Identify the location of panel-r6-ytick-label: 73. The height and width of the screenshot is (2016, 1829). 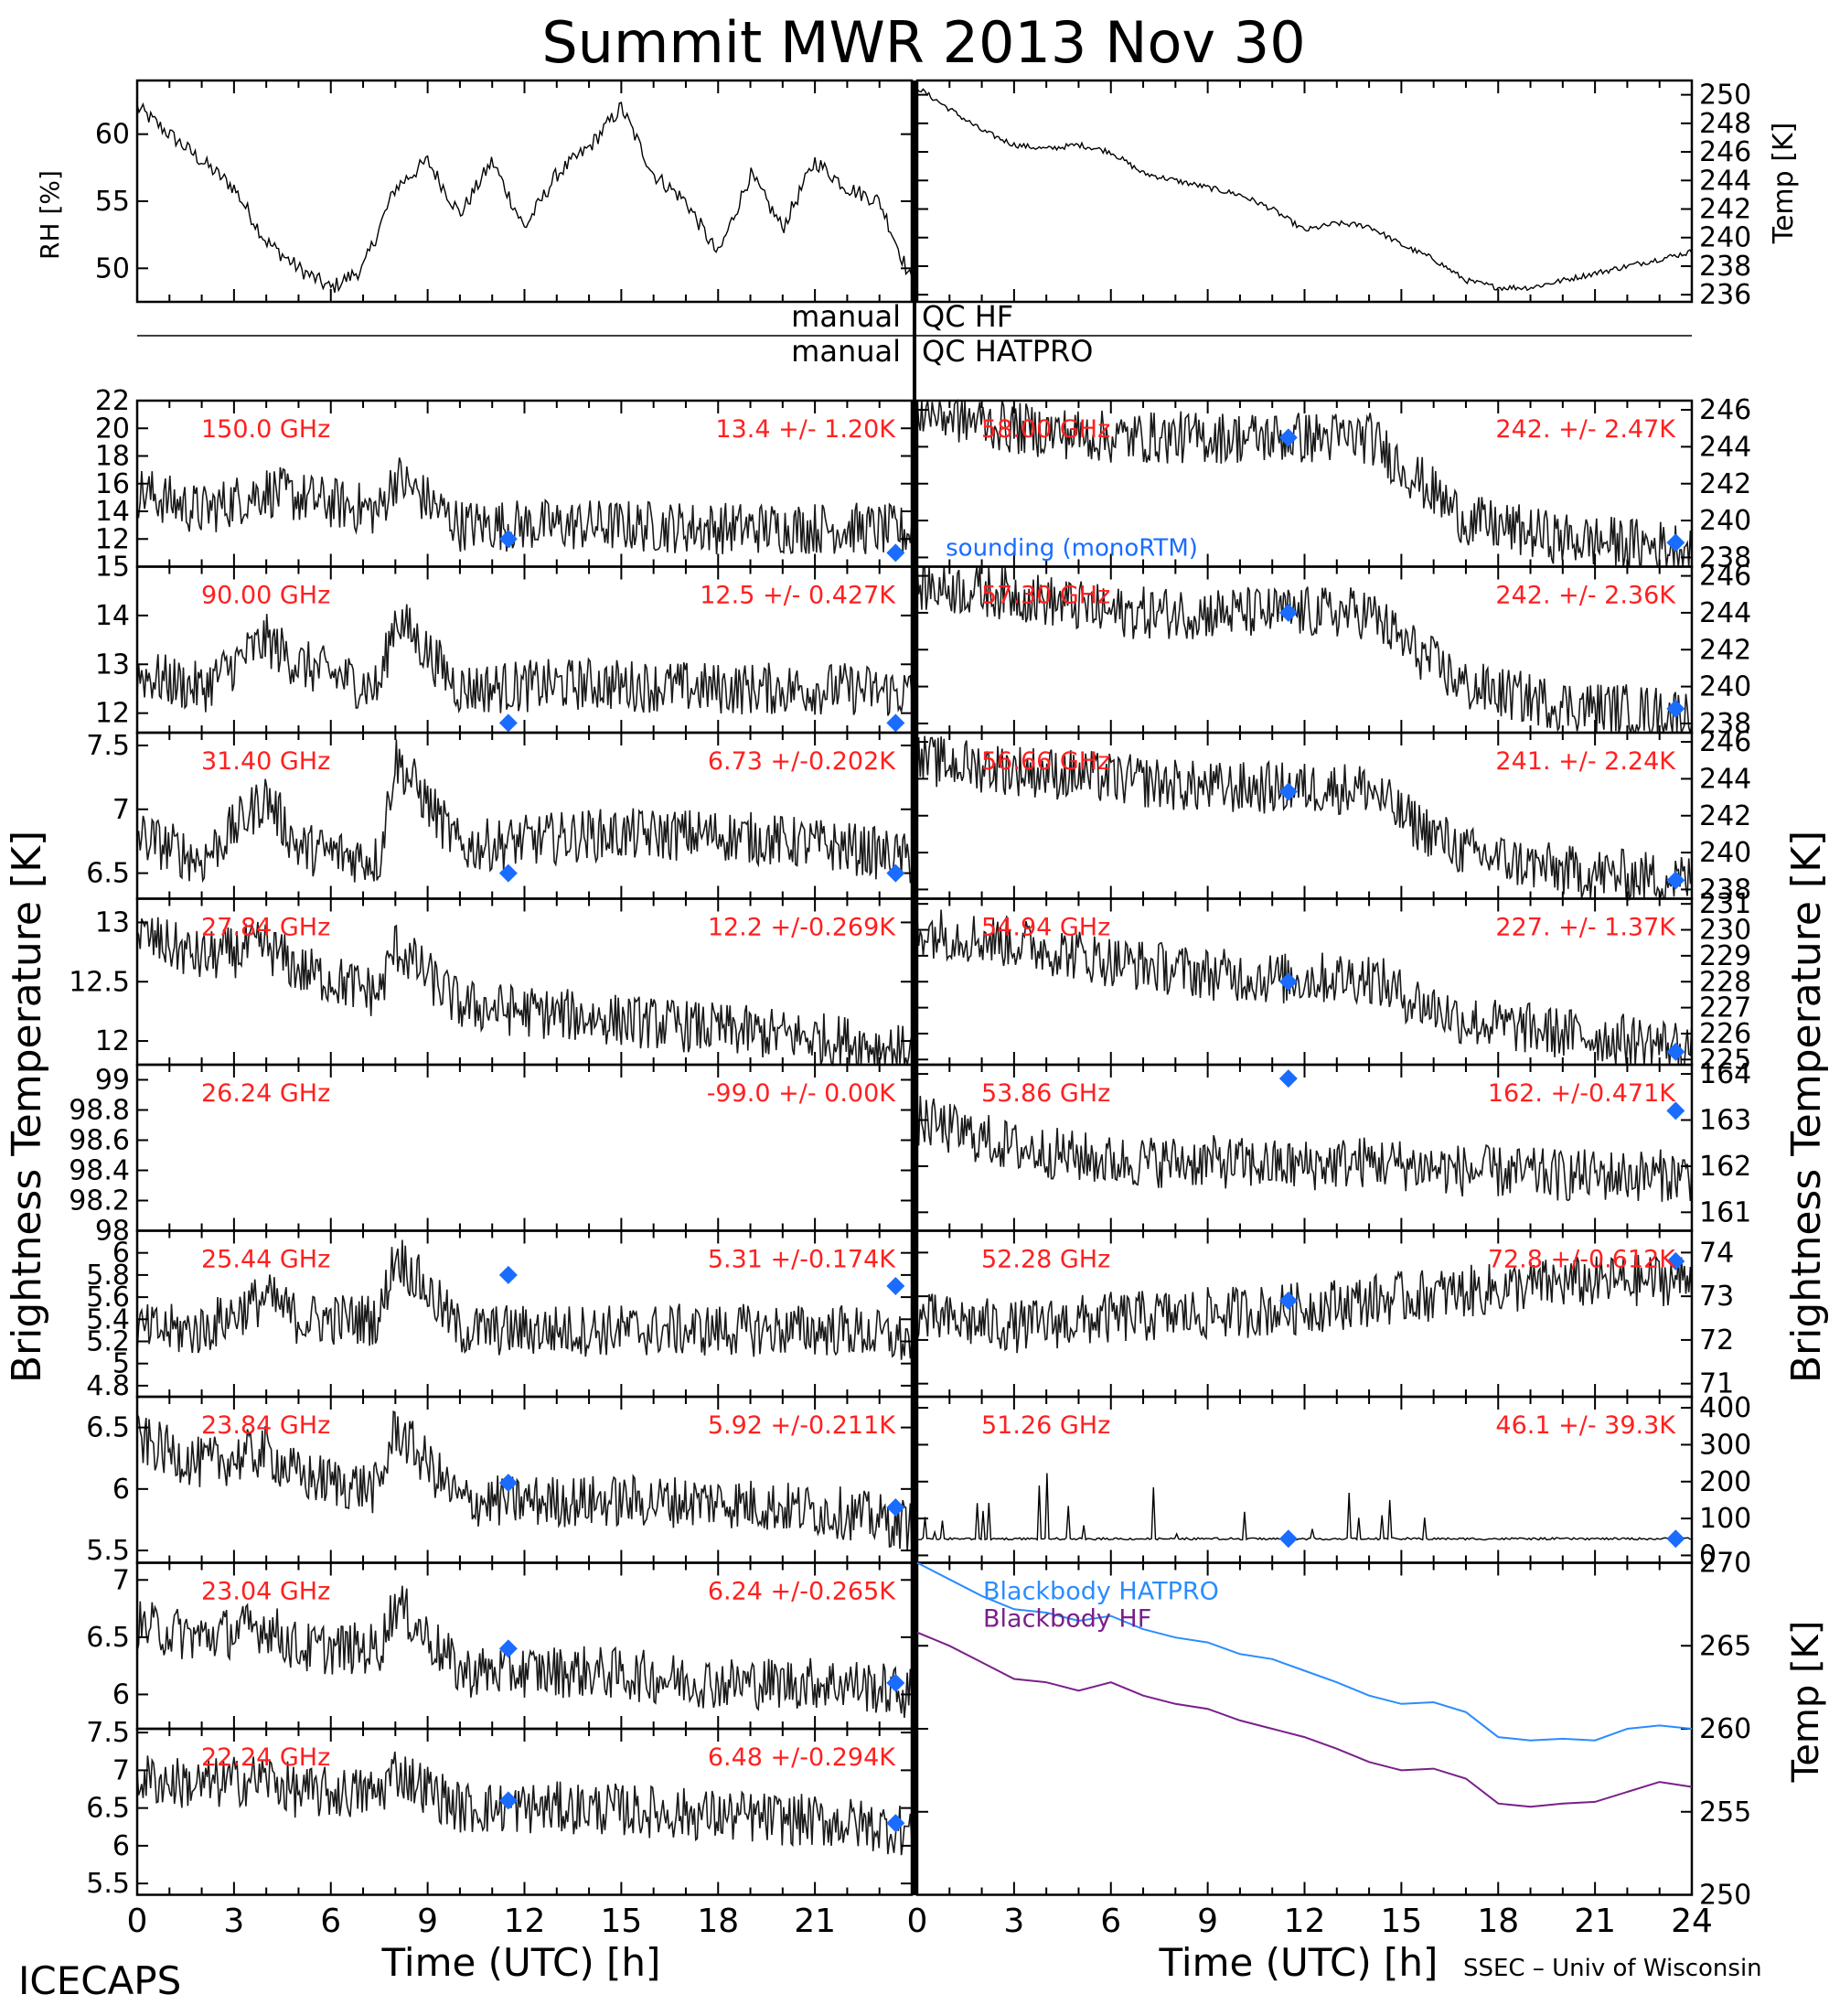
(1716, 1297).